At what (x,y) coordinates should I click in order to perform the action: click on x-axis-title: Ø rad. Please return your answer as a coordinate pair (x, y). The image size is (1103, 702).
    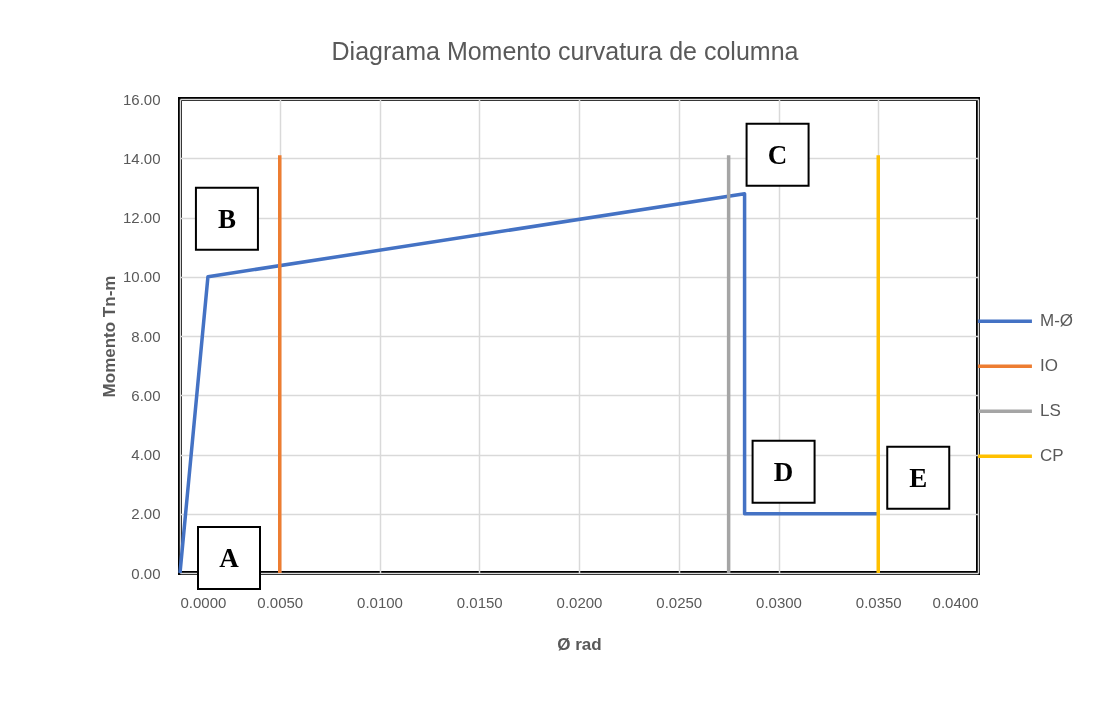
    Looking at the image, I should click on (579, 644).